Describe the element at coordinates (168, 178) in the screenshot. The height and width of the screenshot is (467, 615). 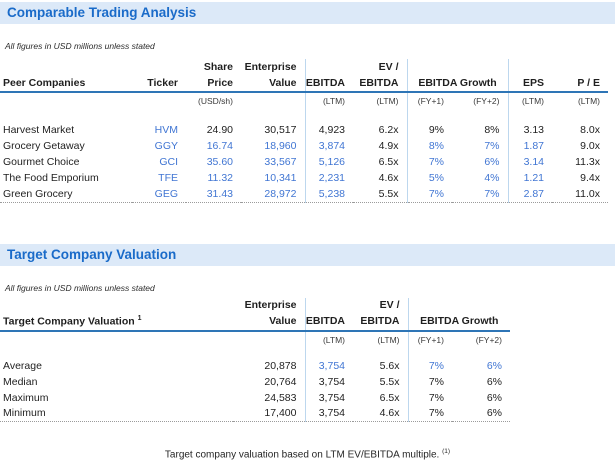
I see `ticker-cell: TFE` at that location.